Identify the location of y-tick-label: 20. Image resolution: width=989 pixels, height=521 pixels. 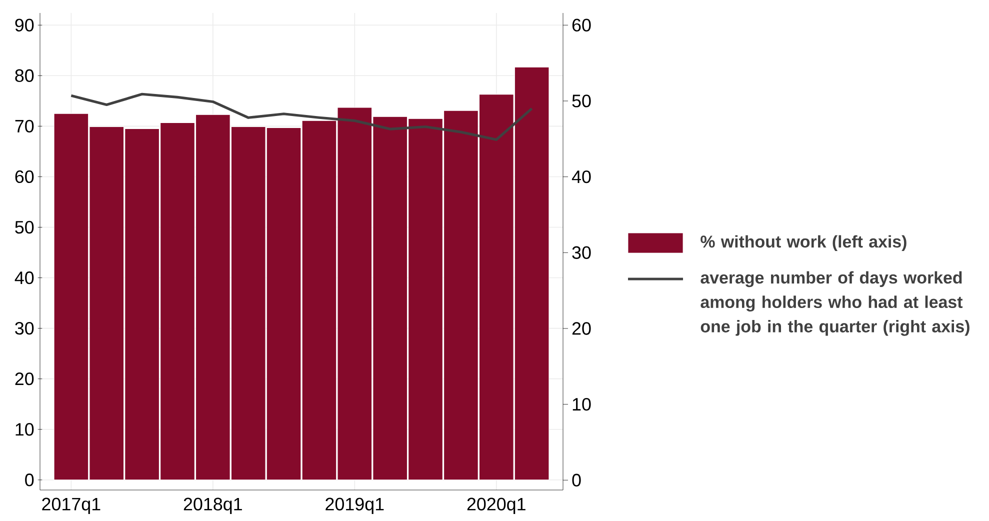
(24, 379).